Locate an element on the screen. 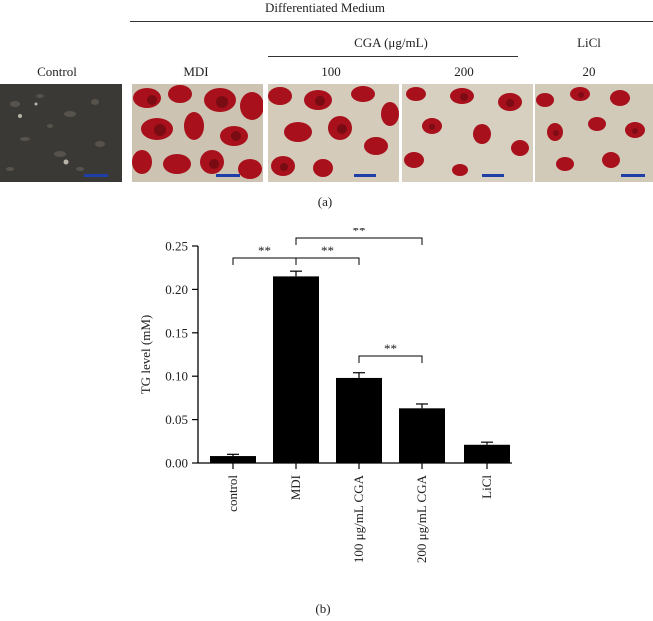 The width and height of the screenshot is (653, 621). y-tick-label: 0.05 is located at coordinates (176, 419).